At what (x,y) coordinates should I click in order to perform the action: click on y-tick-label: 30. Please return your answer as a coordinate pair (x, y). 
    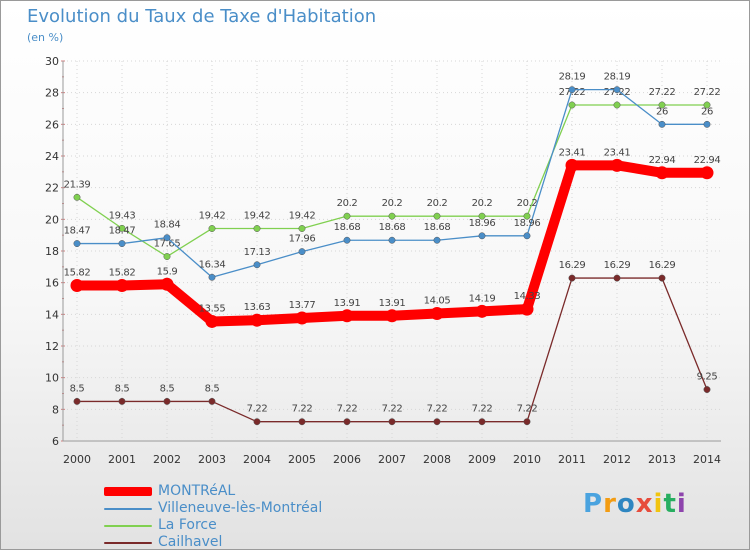
    Looking at the image, I should click on (52, 61).